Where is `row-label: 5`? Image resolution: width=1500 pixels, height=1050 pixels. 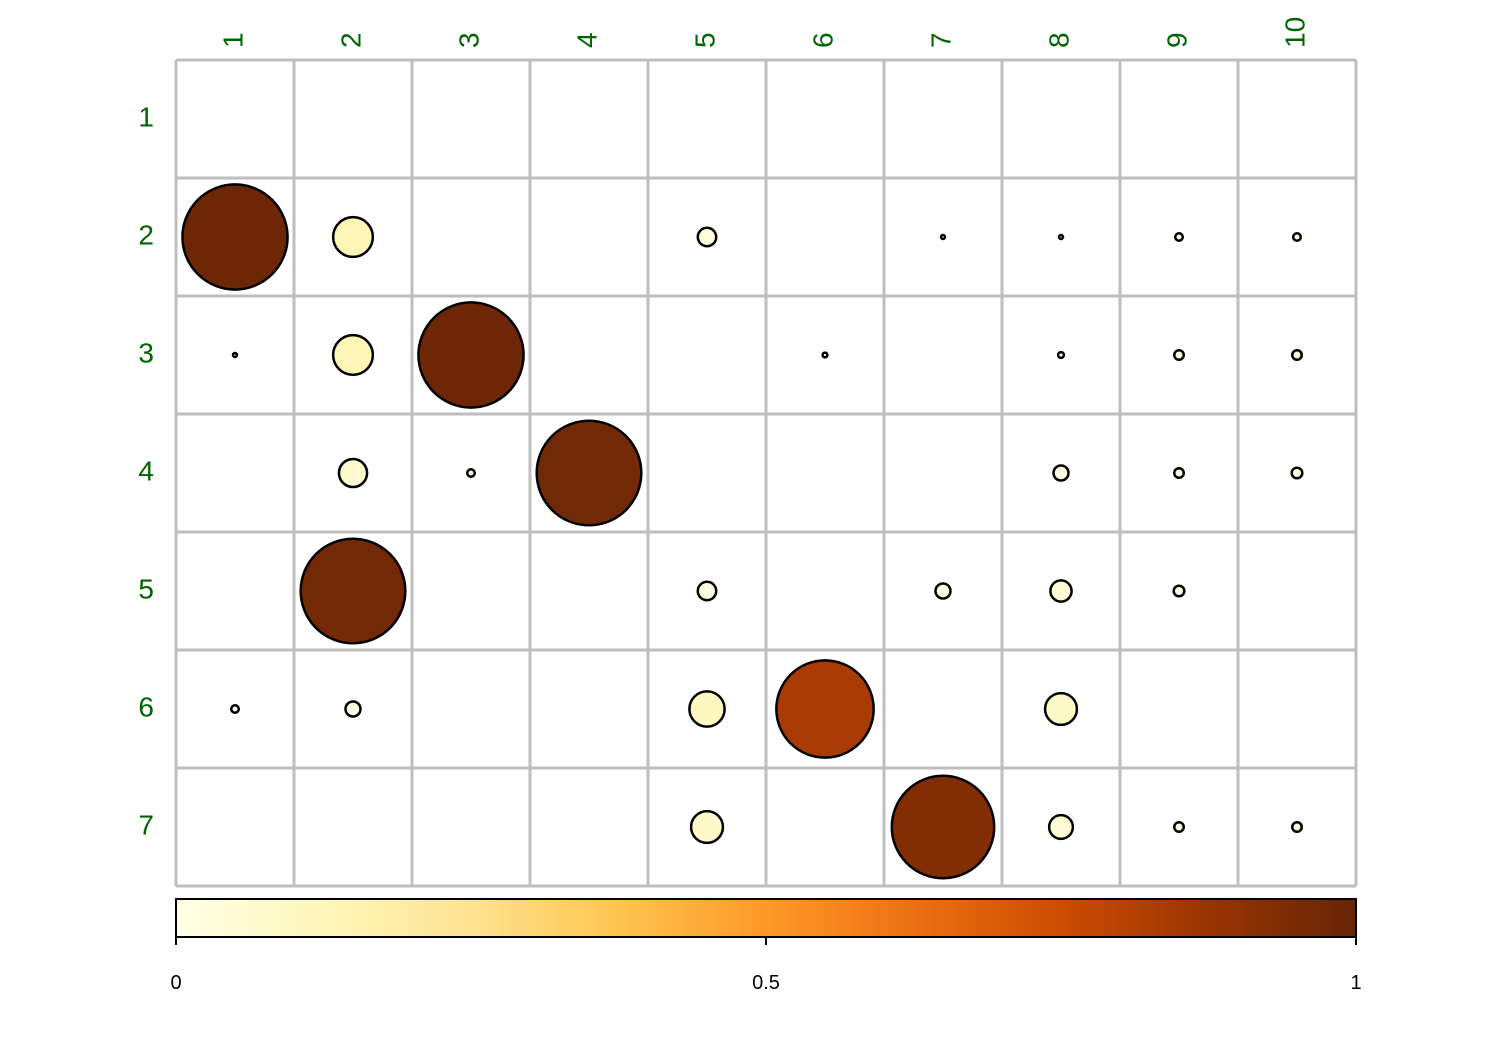 row-label: 5 is located at coordinates (146, 588).